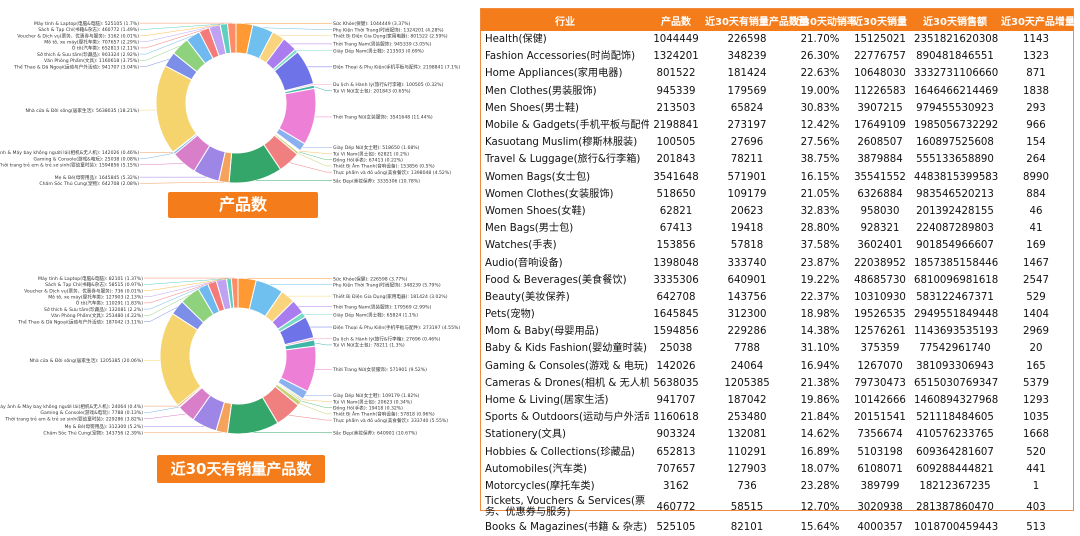 The height and width of the screenshot is (536, 1080). I want to click on value-cell: 1143, so click(1036, 39).